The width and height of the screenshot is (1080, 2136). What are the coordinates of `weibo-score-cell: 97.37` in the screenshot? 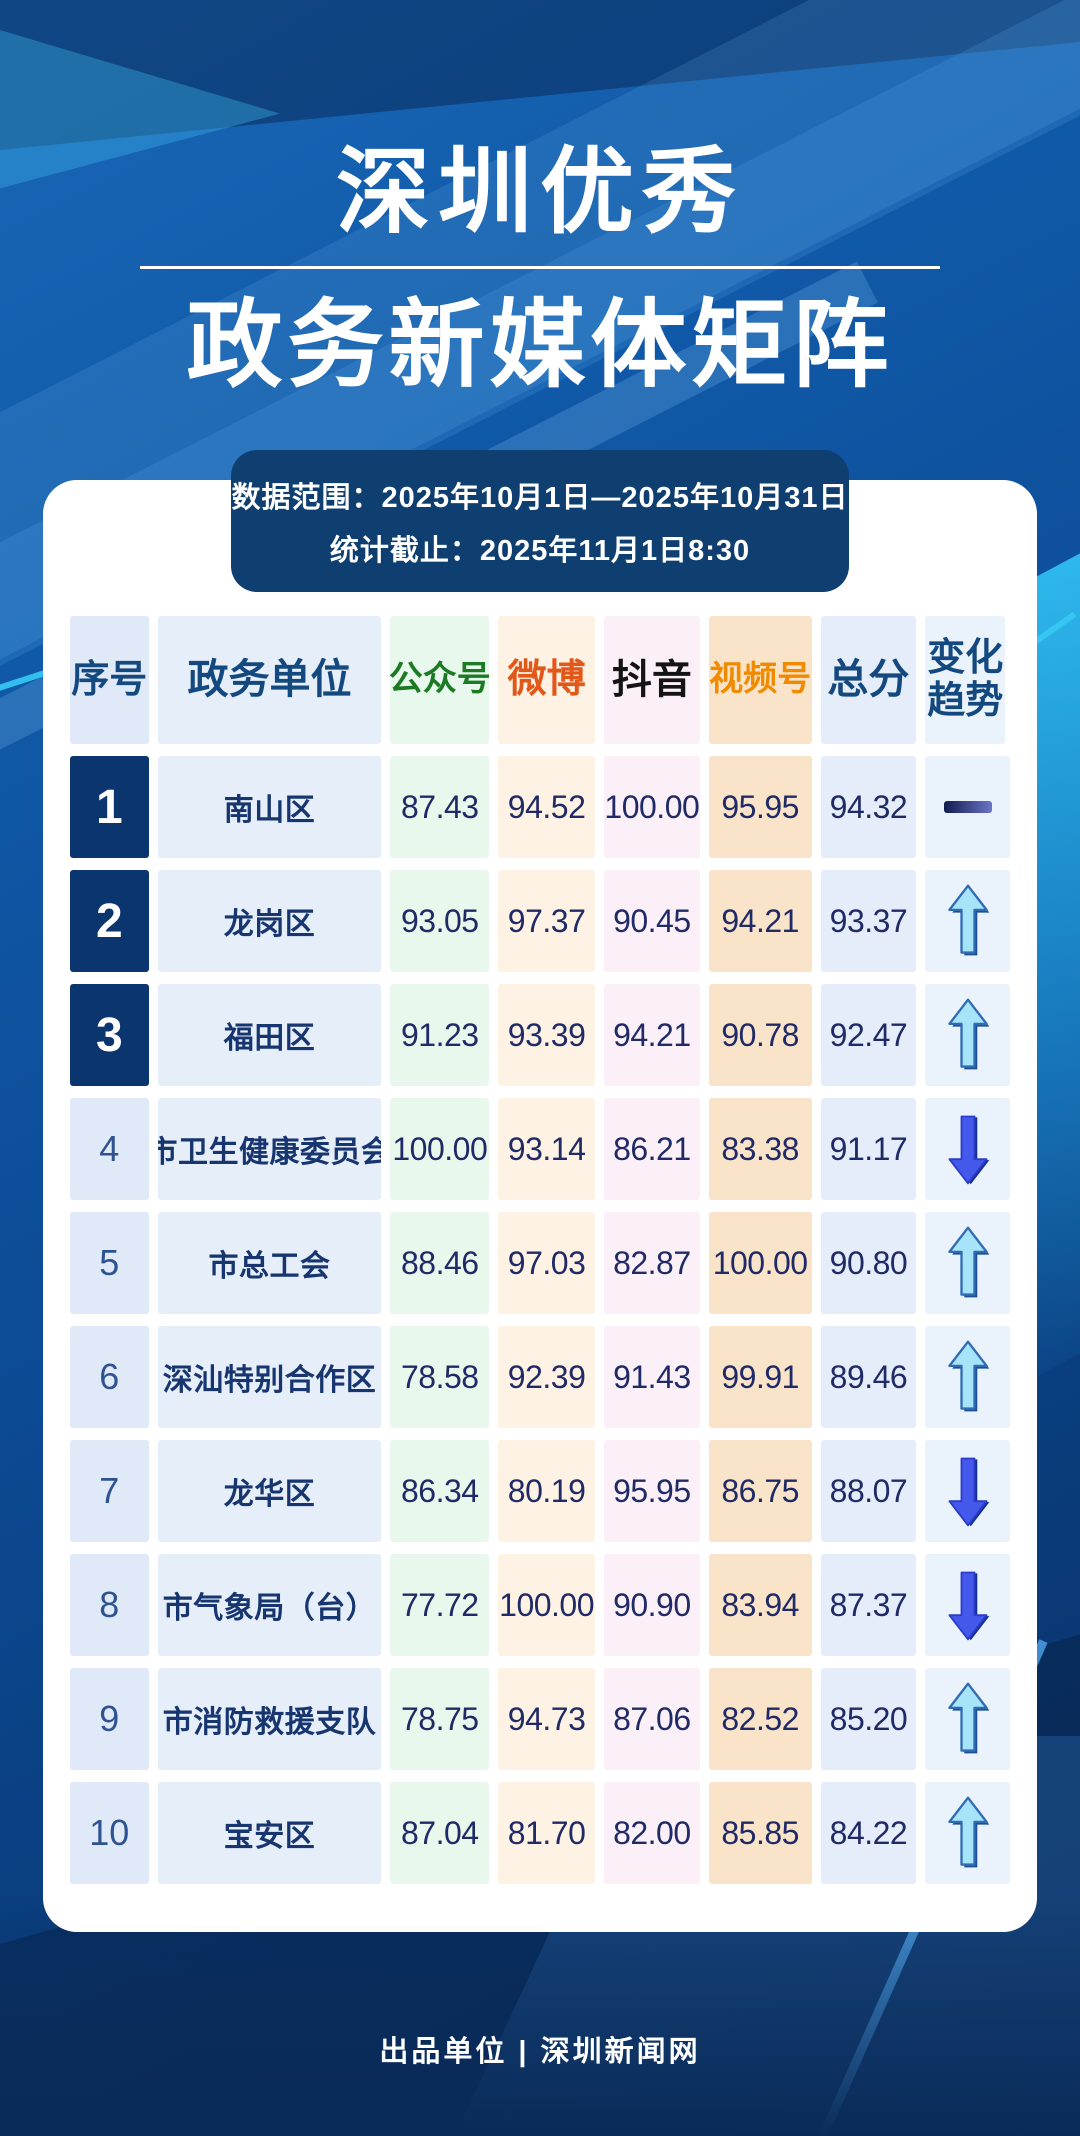 It's located at (546, 921).